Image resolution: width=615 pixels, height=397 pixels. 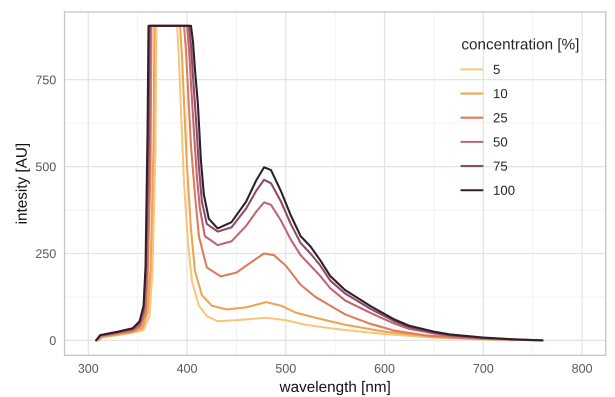 I want to click on y-tick-label: 250, so click(x=46, y=253).